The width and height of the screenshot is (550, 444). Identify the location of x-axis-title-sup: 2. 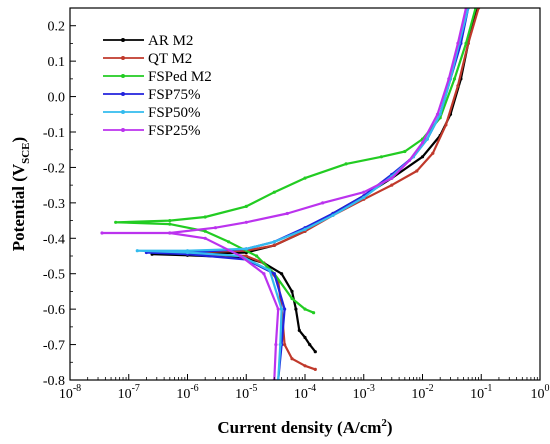
(384, 423).